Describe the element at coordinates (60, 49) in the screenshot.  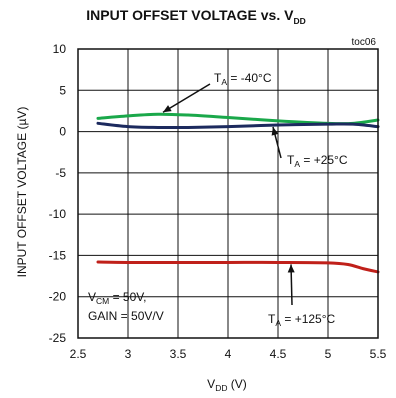
I see `y-tick-label: 10` at that location.